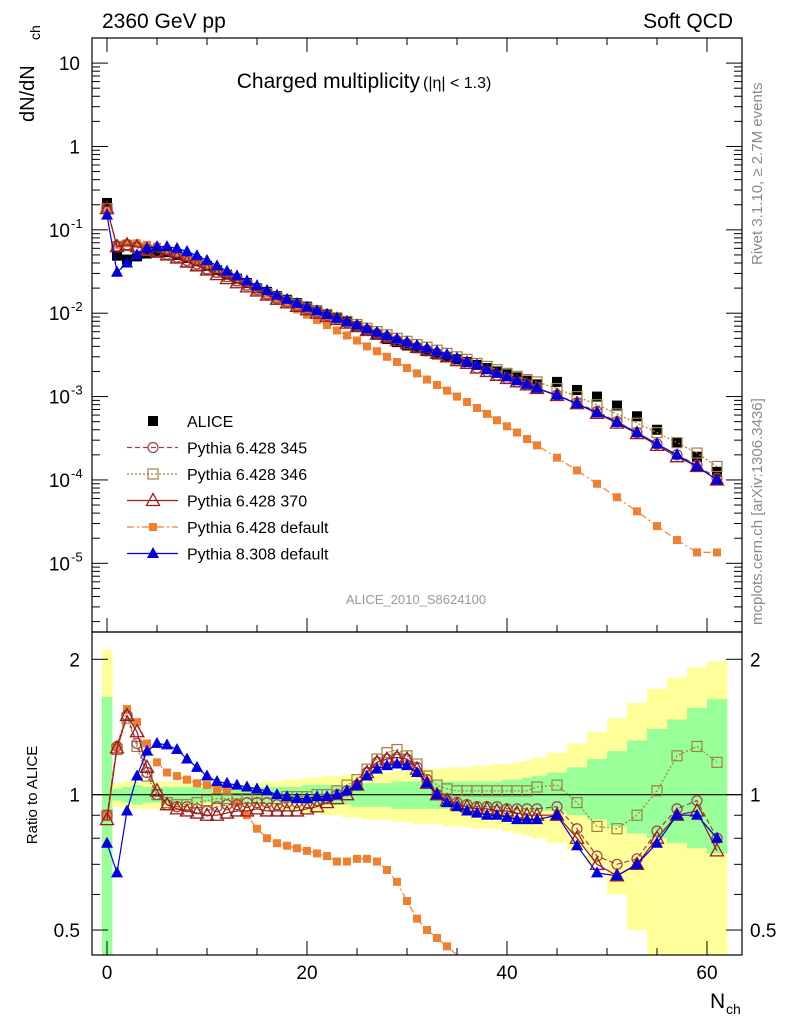  Describe the element at coordinates (77, 390) in the screenshot. I see `y-tick-label-main-exp: -3` at that location.